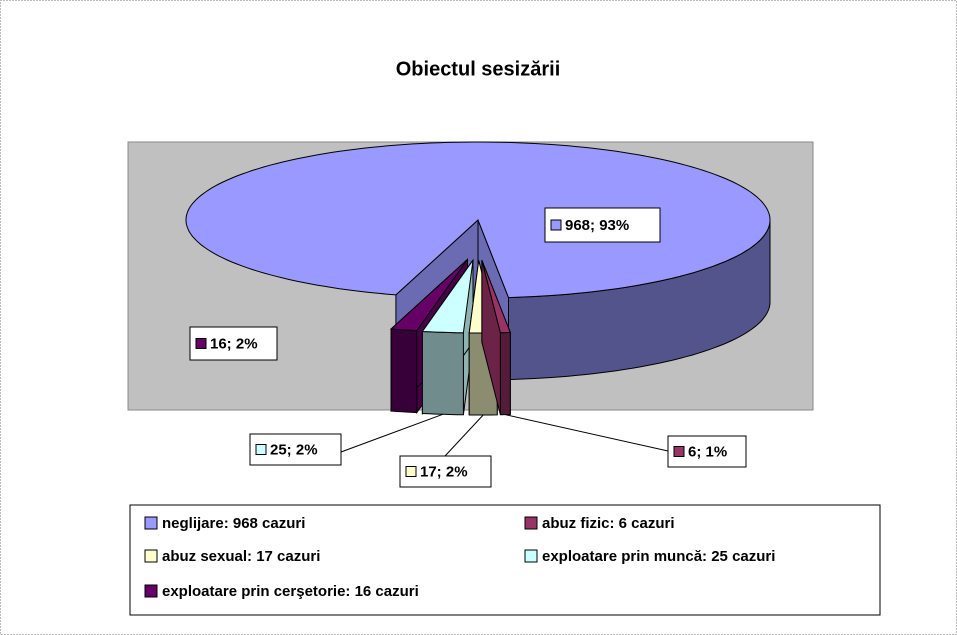  Describe the element at coordinates (658, 556) in the screenshot. I see `legend-label: exploatare prin muncă: 25 cazuri` at that location.